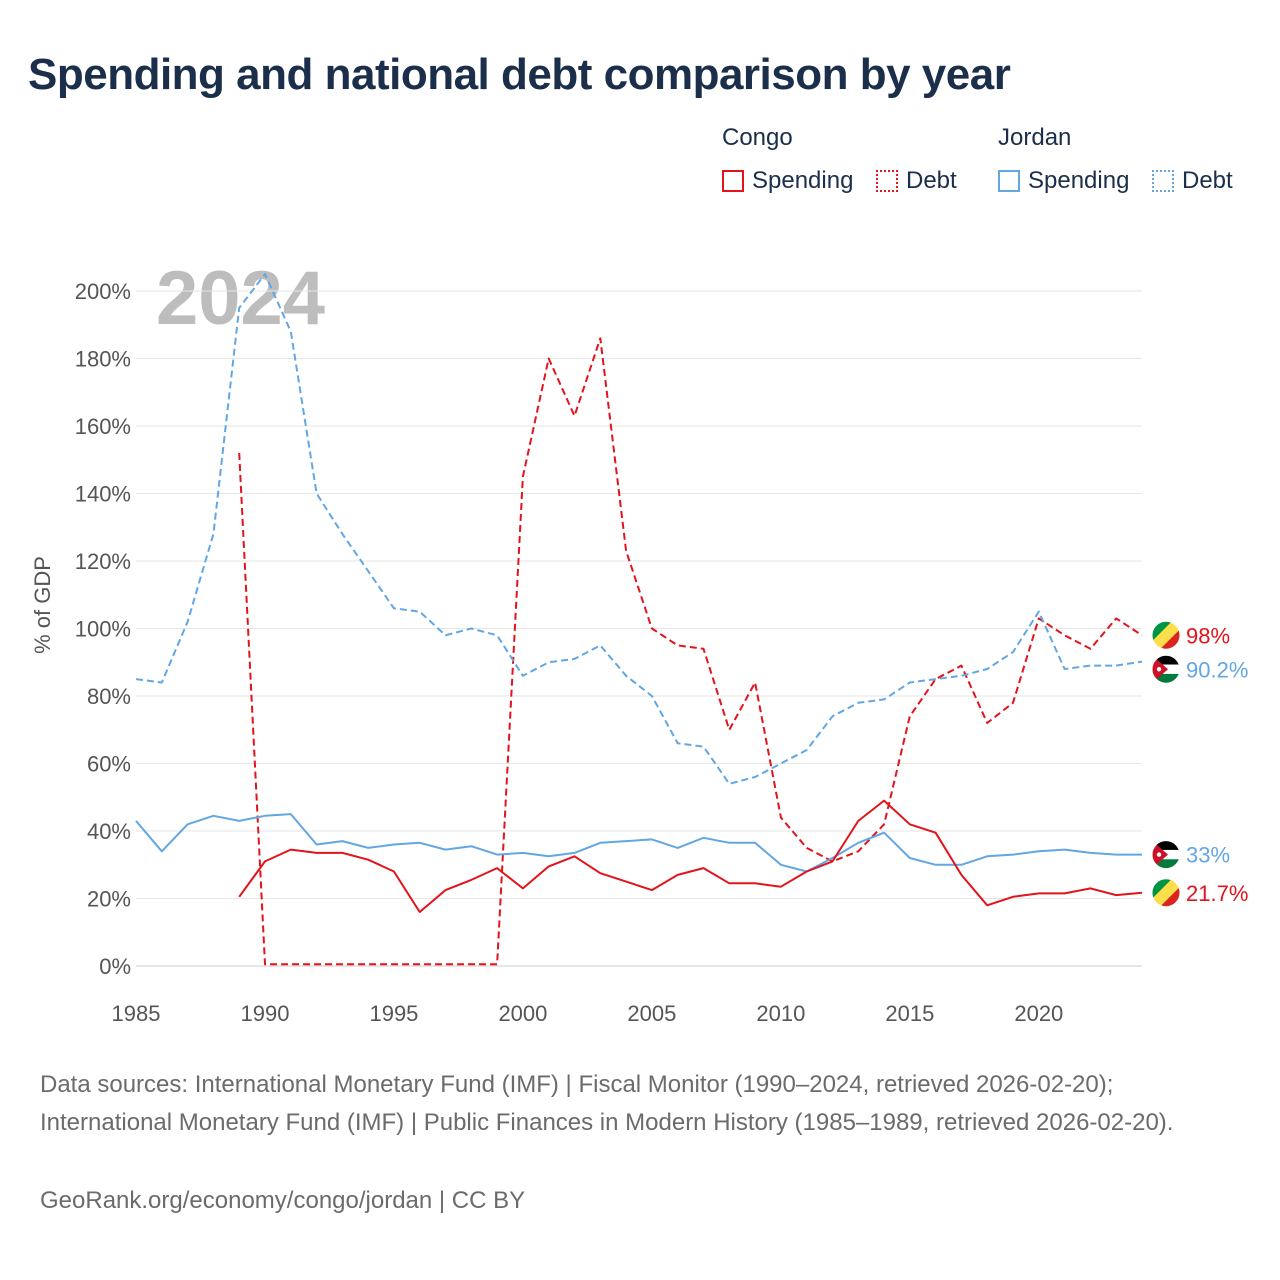 The image size is (1280, 1280). What do you see at coordinates (283, 1200) in the screenshot?
I see `attribution: GeoRank.org/economy/congo/jordan | CC BY` at bounding box center [283, 1200].